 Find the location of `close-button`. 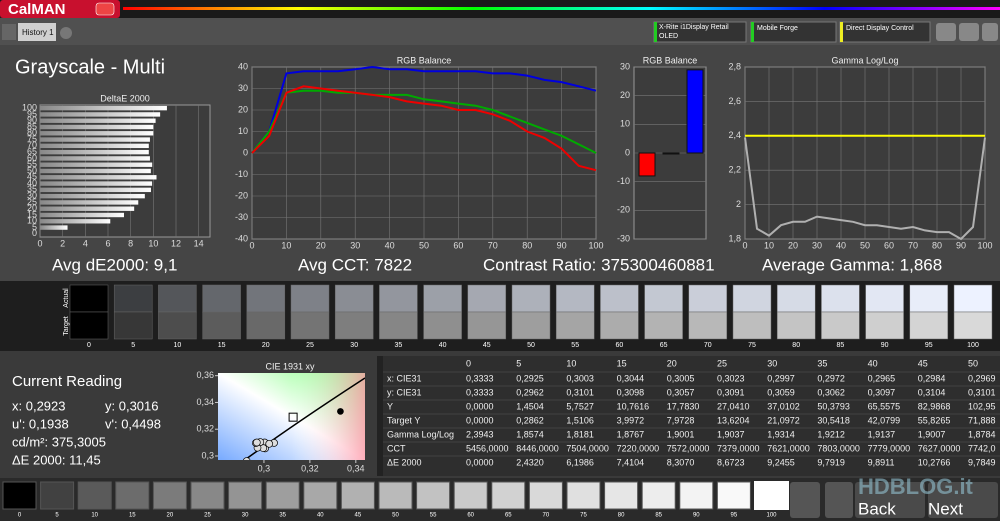

close-button is located at coordinates (990, 32).